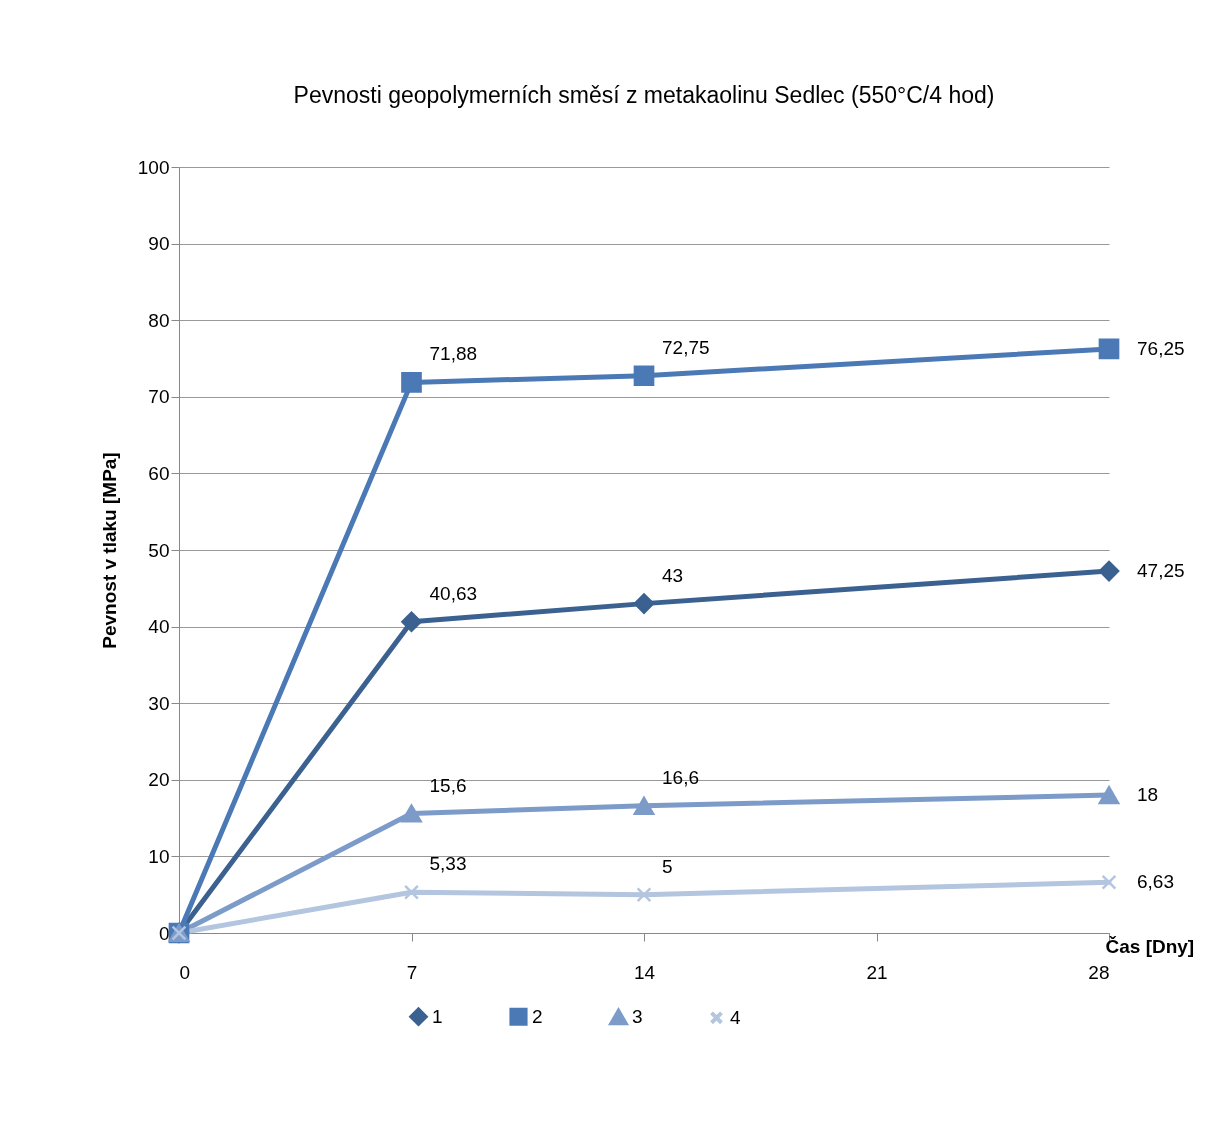 This screenshot has width=1214, height=1135. Describe the element at coordinates (1161, 348) in the screenshot. I see `data-label: 76,25` at that location.